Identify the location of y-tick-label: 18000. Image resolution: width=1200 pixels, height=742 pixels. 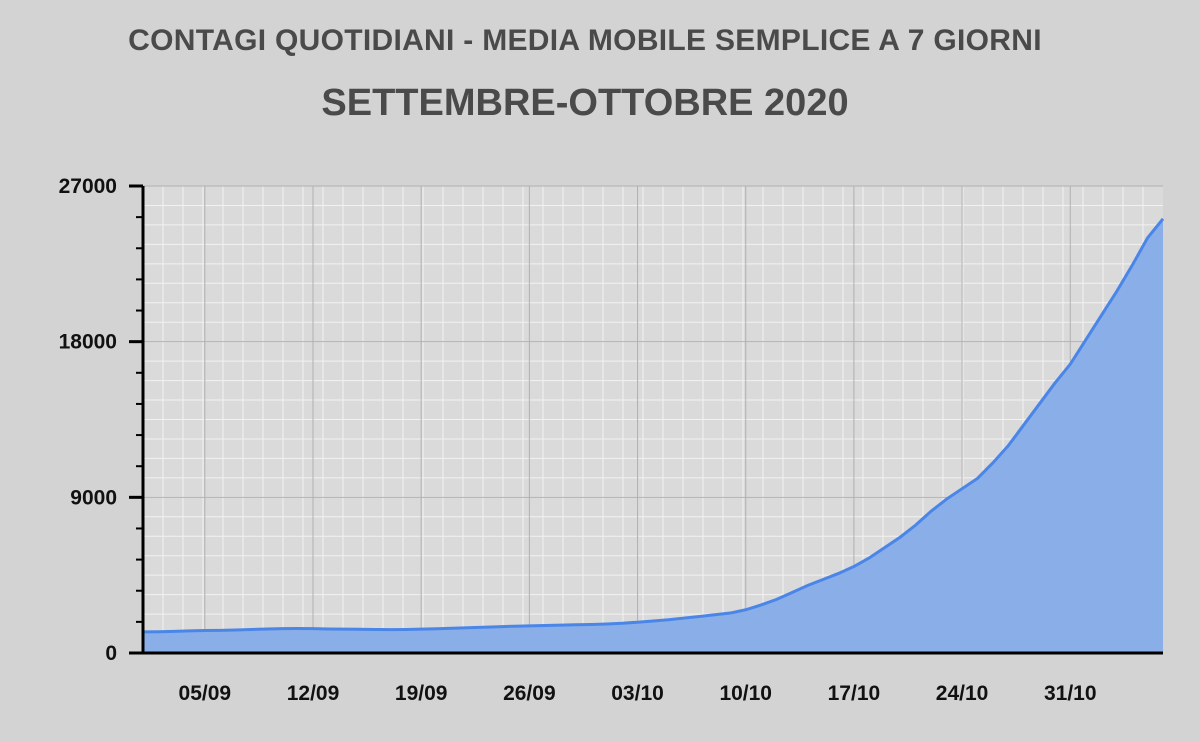
(88, 342).